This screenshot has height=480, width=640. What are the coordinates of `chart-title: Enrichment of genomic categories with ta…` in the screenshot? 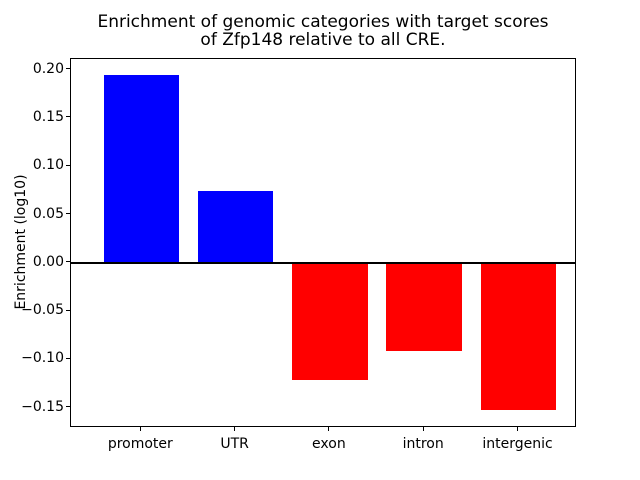 It's located at (323, 31).